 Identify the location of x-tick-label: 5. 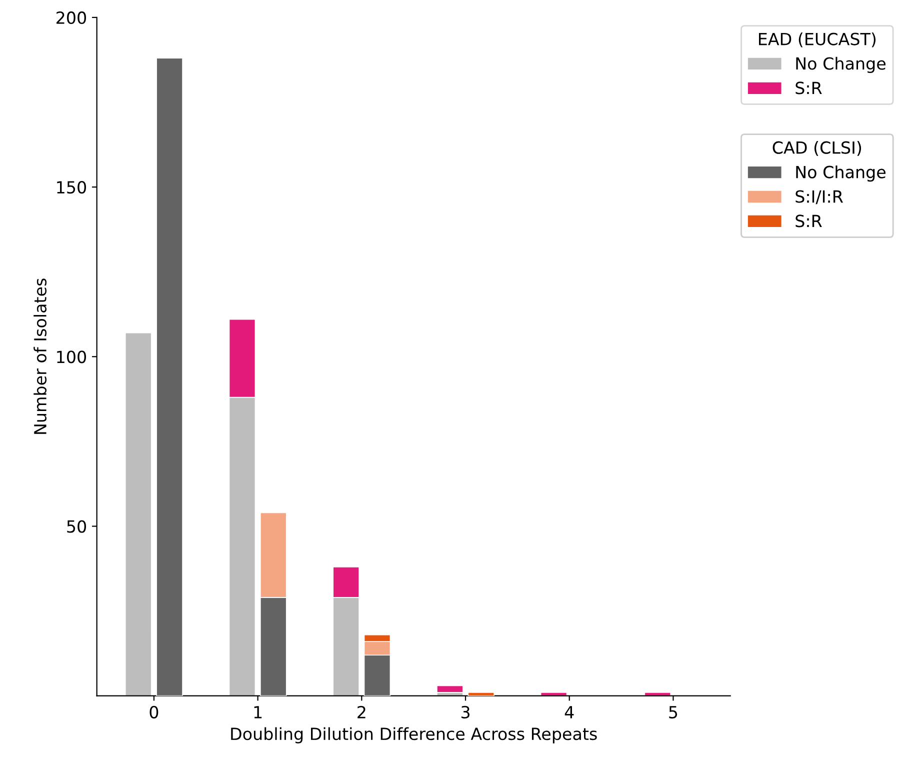
(673, 712).